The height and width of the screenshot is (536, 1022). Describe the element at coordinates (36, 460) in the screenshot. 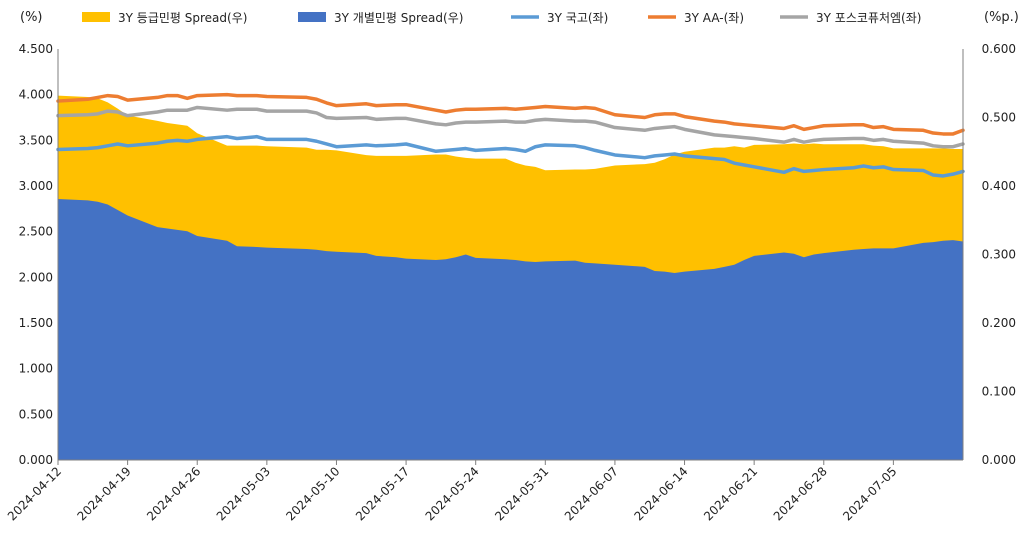

I see `left-tick-label: 0.000` at that location.